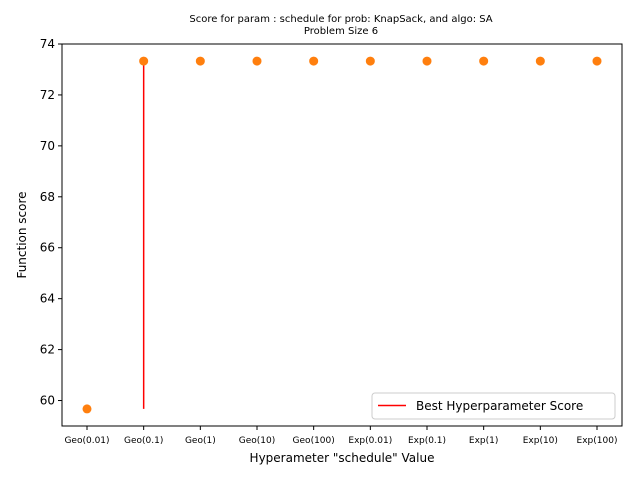  What do you see at coordinates (47, 95) in the screenshot?
I see `y-tick-label: 72` at bounding box center [47, 95].